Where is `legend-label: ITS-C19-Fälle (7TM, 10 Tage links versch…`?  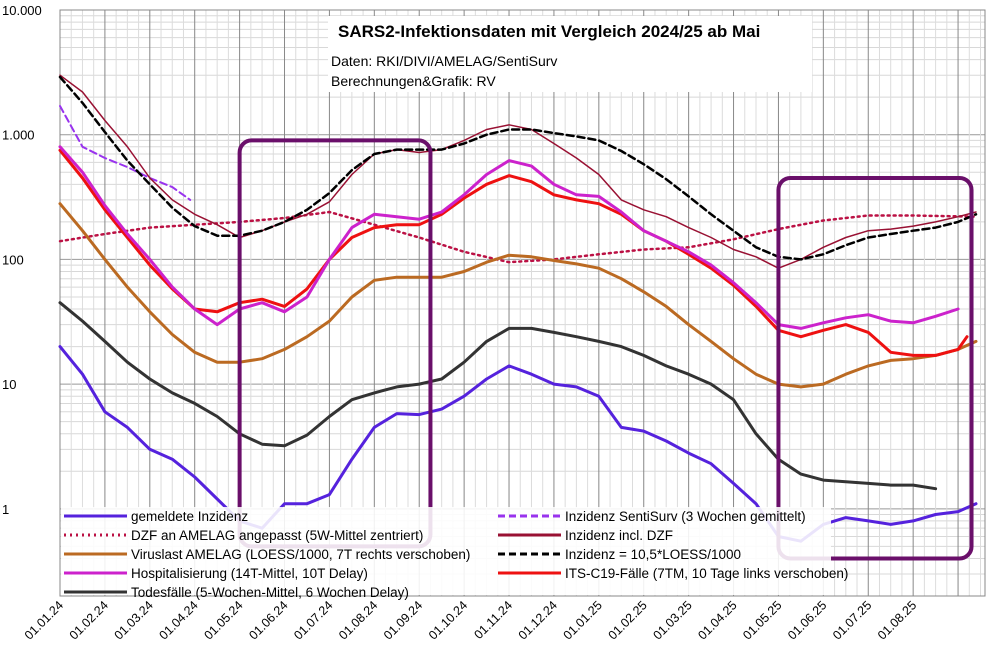 legend-label: ITS-C19-Fälle (7TM, 10 Tage links versch… is located at coordinates (706, 573).